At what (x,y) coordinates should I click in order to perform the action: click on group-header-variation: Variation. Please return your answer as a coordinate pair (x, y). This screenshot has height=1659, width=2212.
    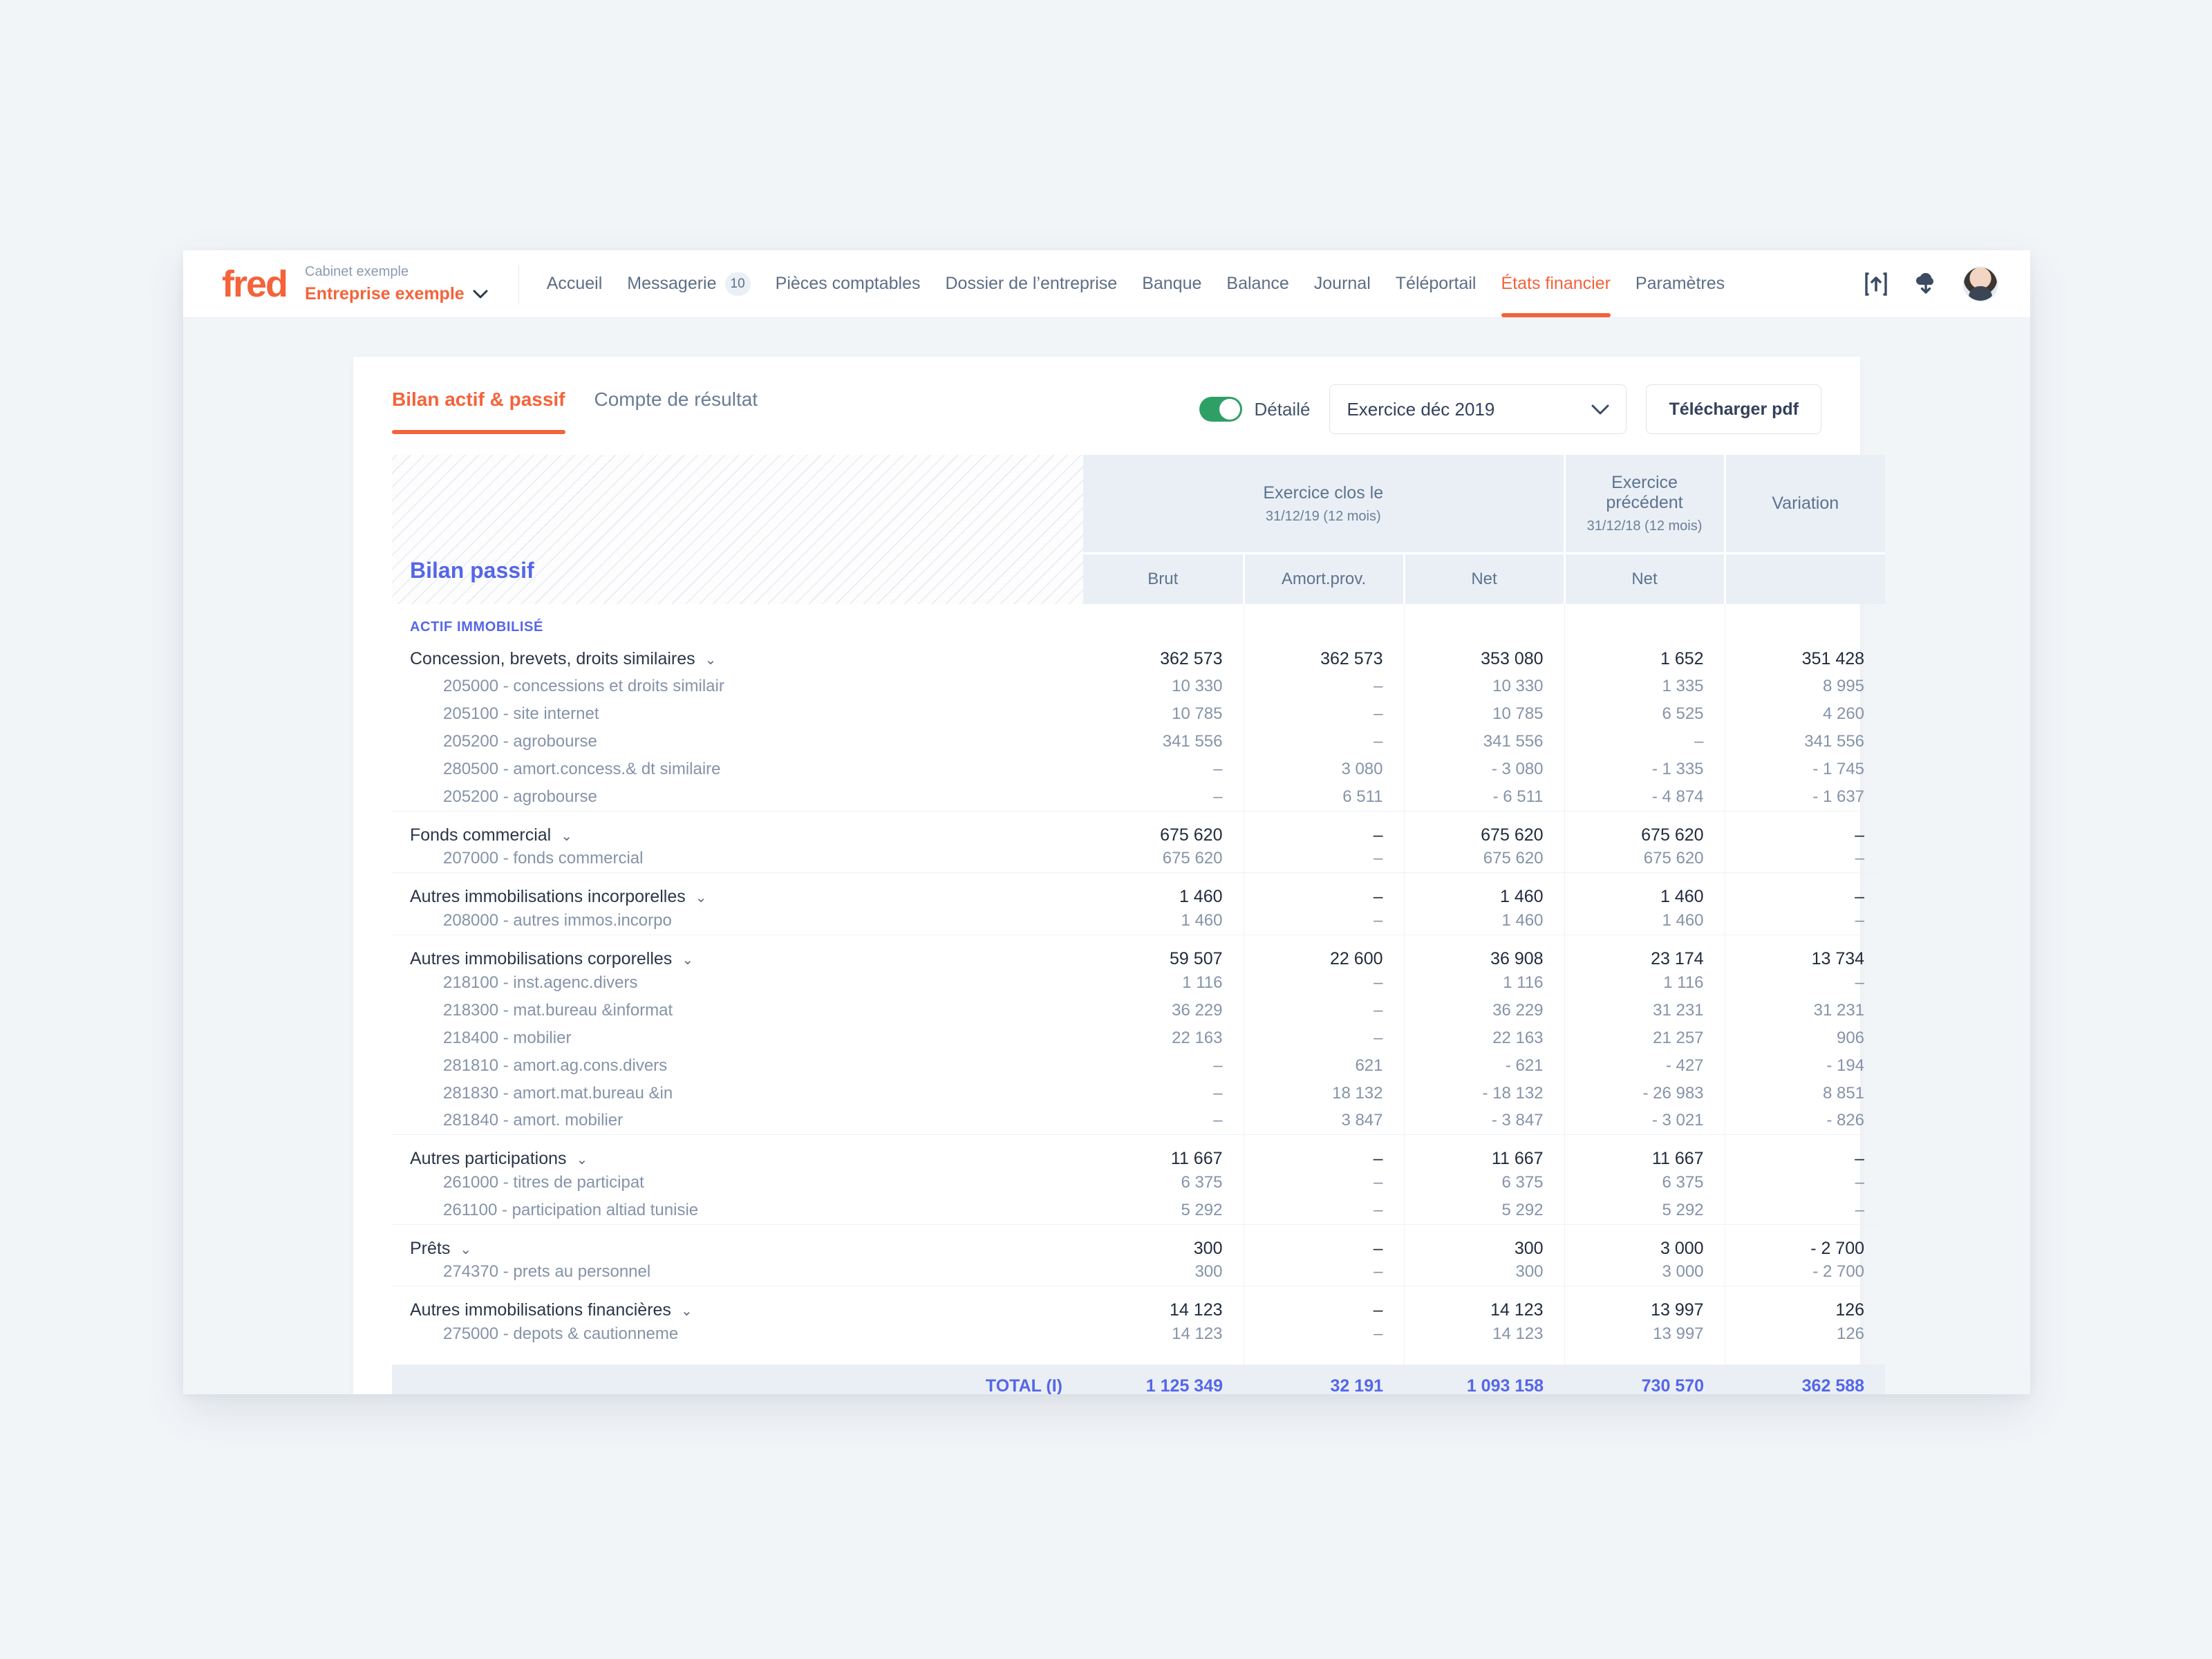
    Looking at the image, I should click on (1806, 504).